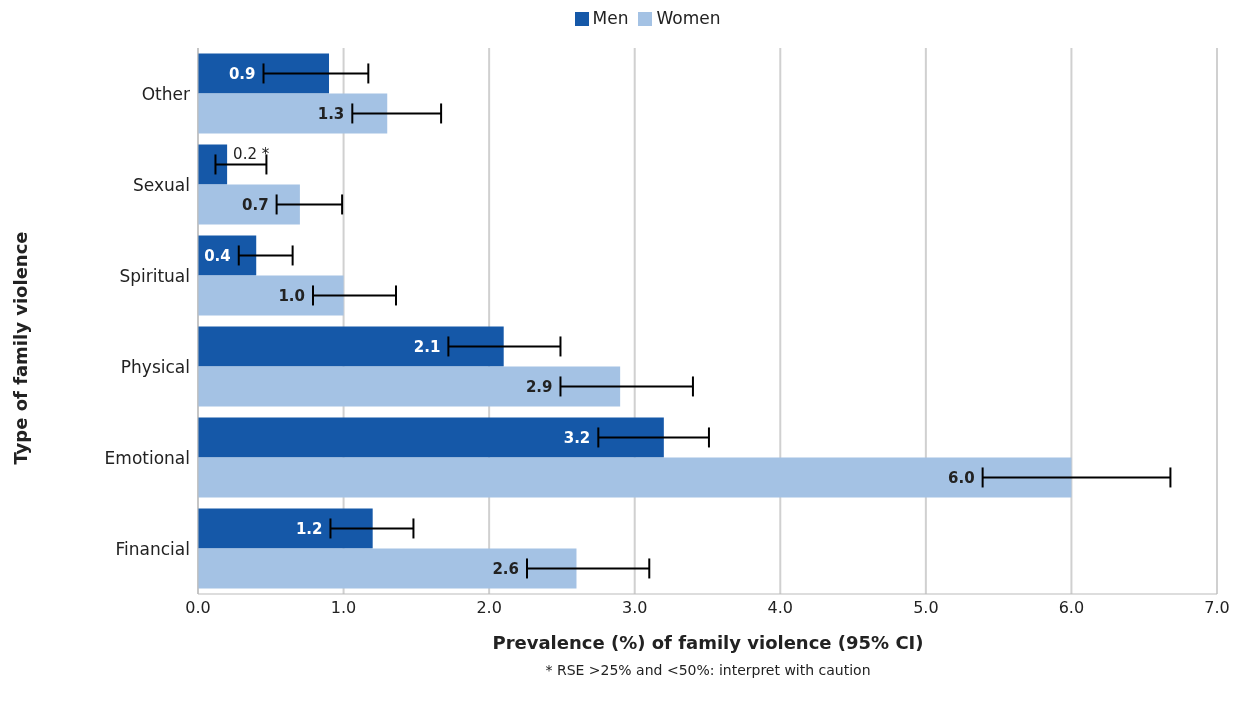  I want to click on data-label: 0.2 *, so click(251, 153).